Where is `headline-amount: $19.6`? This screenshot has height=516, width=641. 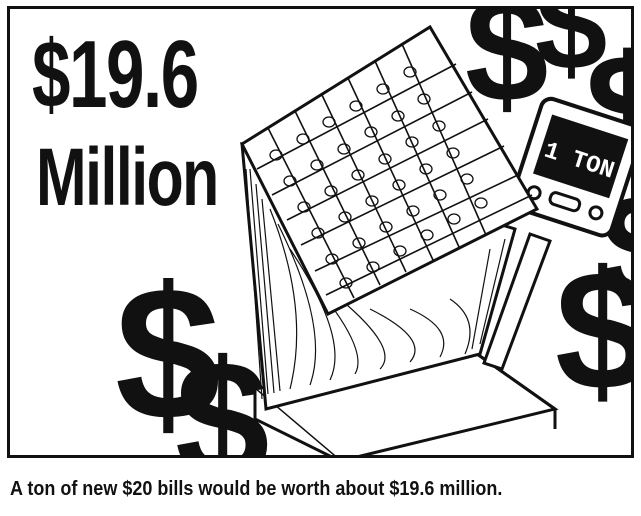
headline-amount: $19.6 is located at coordinates (115, 74).